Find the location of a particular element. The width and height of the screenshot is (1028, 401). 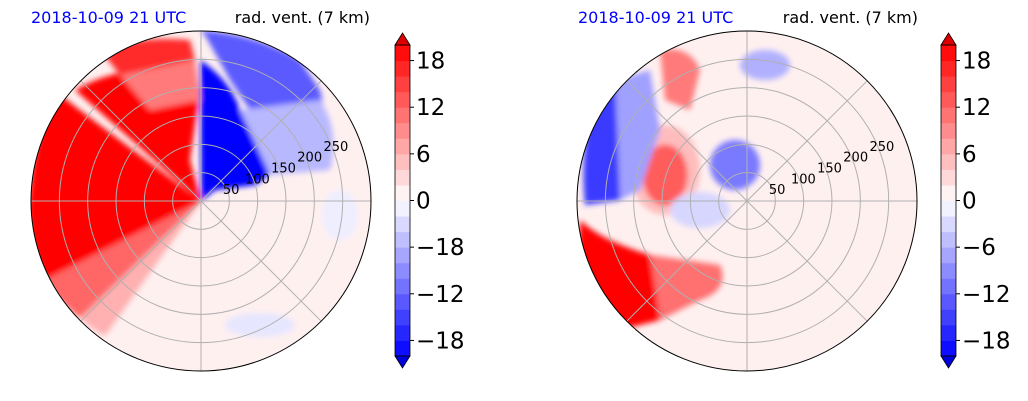

left-negative-weak2 is located at coordinates (340, 215).